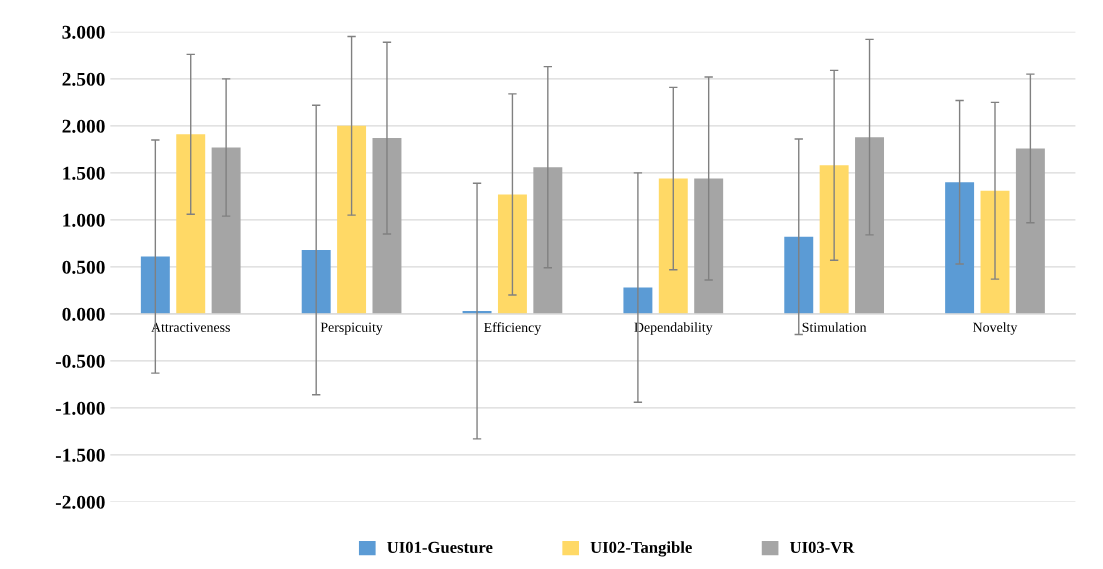 Image resolution: width=1103 pixels, height=569 pixels. What do you see at coordinates (83, 314) in the screenshot?
I see `y-tick-label: 0.000` at bounding box center [83, 314].